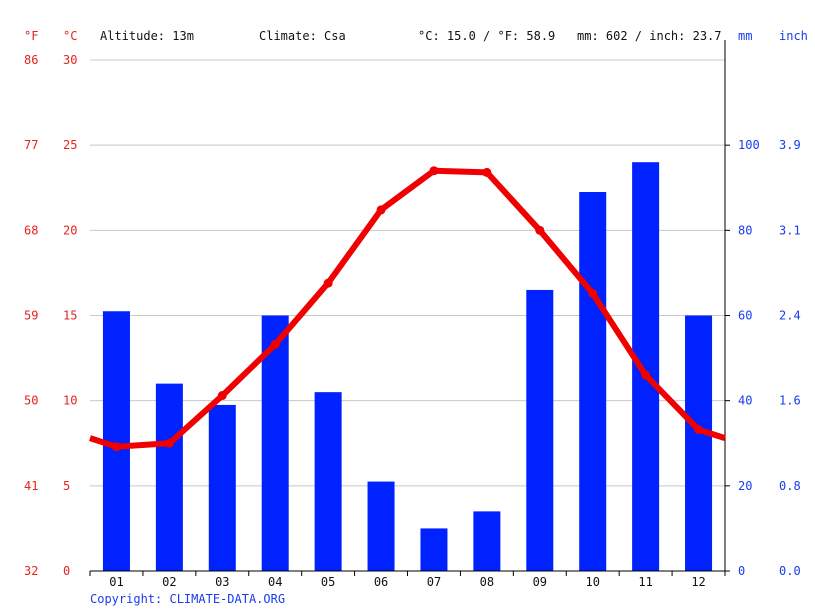 This screenshot has height=611, width=815. What do you see at coordinates (698, 582) in the screenshot?
I see `x-tick-month: 12` at bounding box center [698, 582].